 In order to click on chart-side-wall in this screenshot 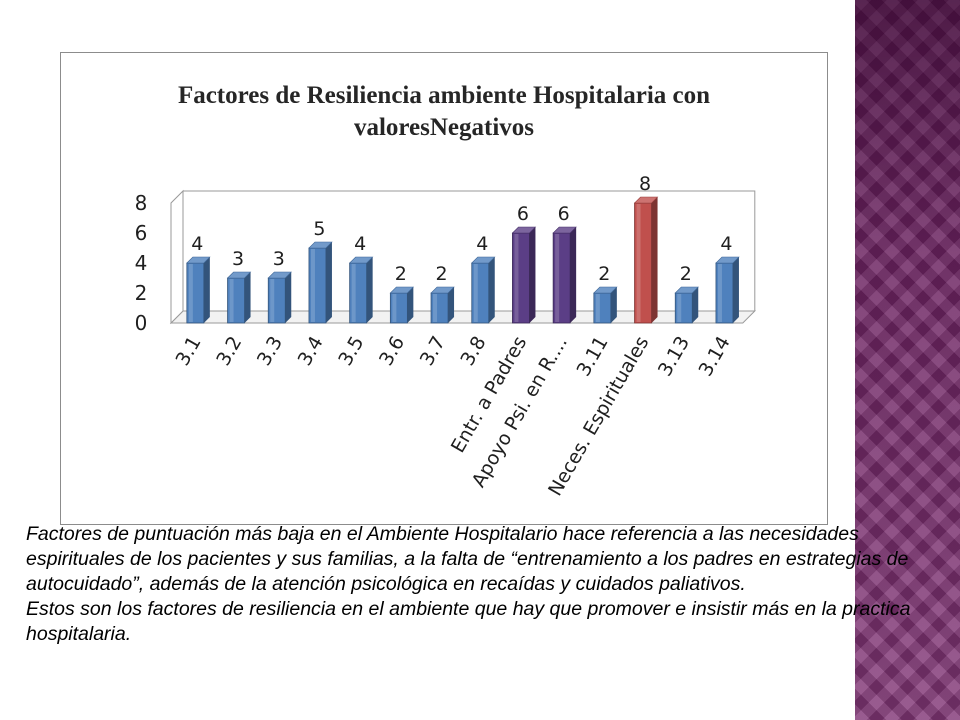, I will do `click(177, 257)`.